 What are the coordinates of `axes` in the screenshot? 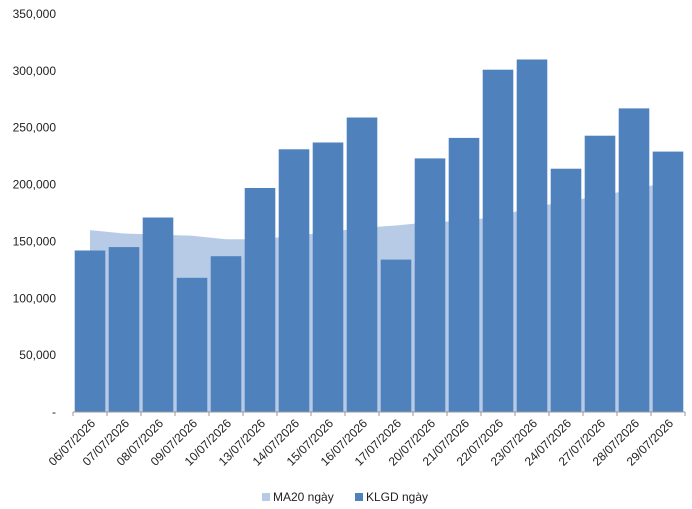 It's located at (379, 413).